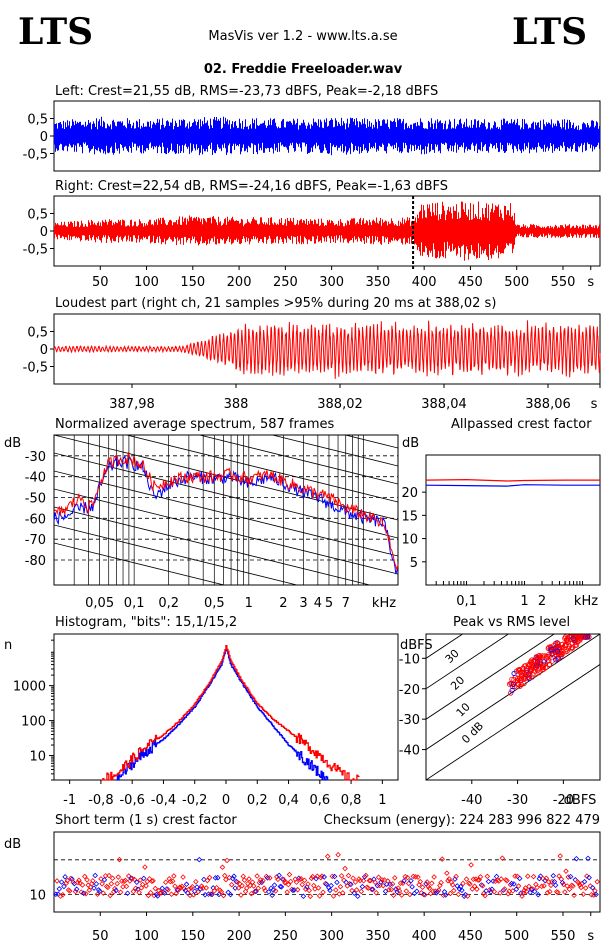  Describe the element at coordinates (69, 800) in the screenshot. I see `x-tick-label: -1` at that location.